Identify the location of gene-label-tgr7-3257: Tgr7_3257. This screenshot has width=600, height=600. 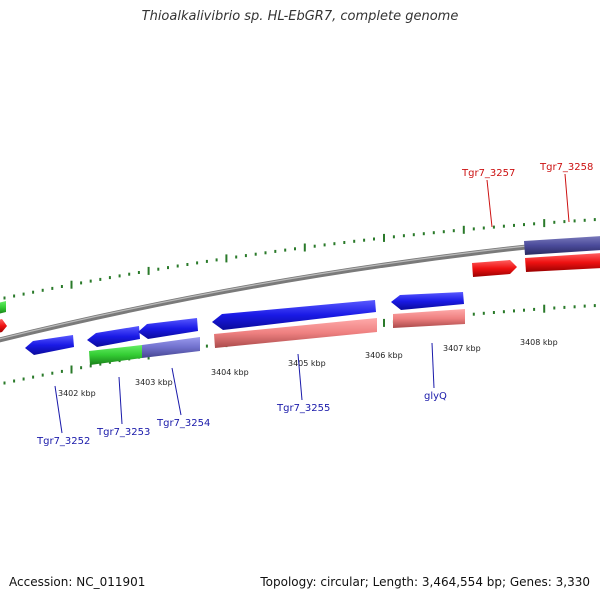
(488, 173).